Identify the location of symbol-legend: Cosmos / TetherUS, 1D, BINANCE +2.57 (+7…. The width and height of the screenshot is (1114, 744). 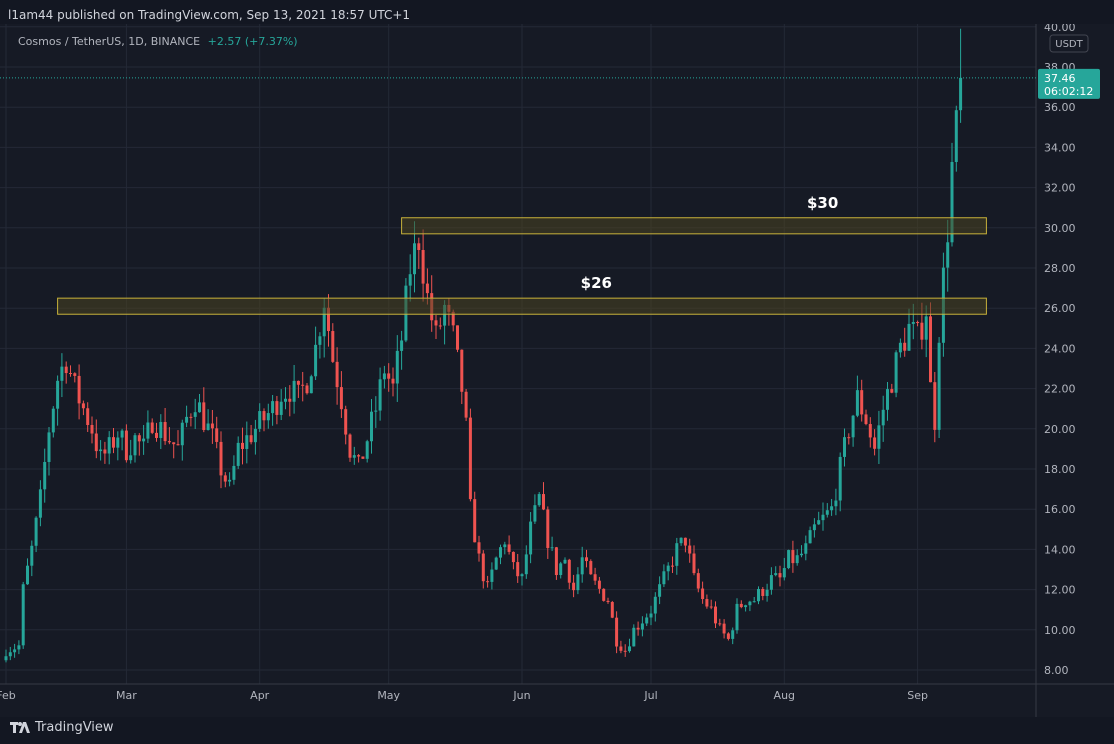
(158, 41).